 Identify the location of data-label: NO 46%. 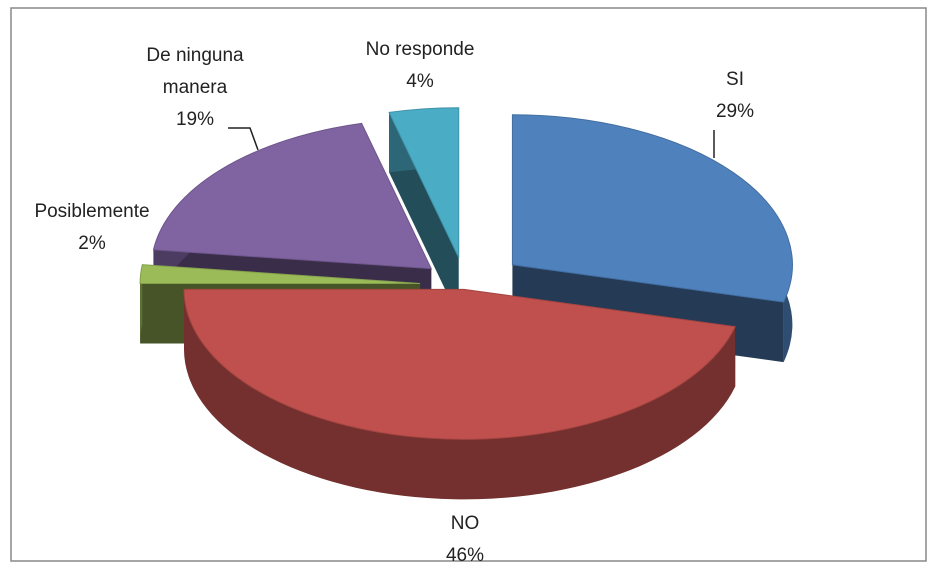
(465, 540).